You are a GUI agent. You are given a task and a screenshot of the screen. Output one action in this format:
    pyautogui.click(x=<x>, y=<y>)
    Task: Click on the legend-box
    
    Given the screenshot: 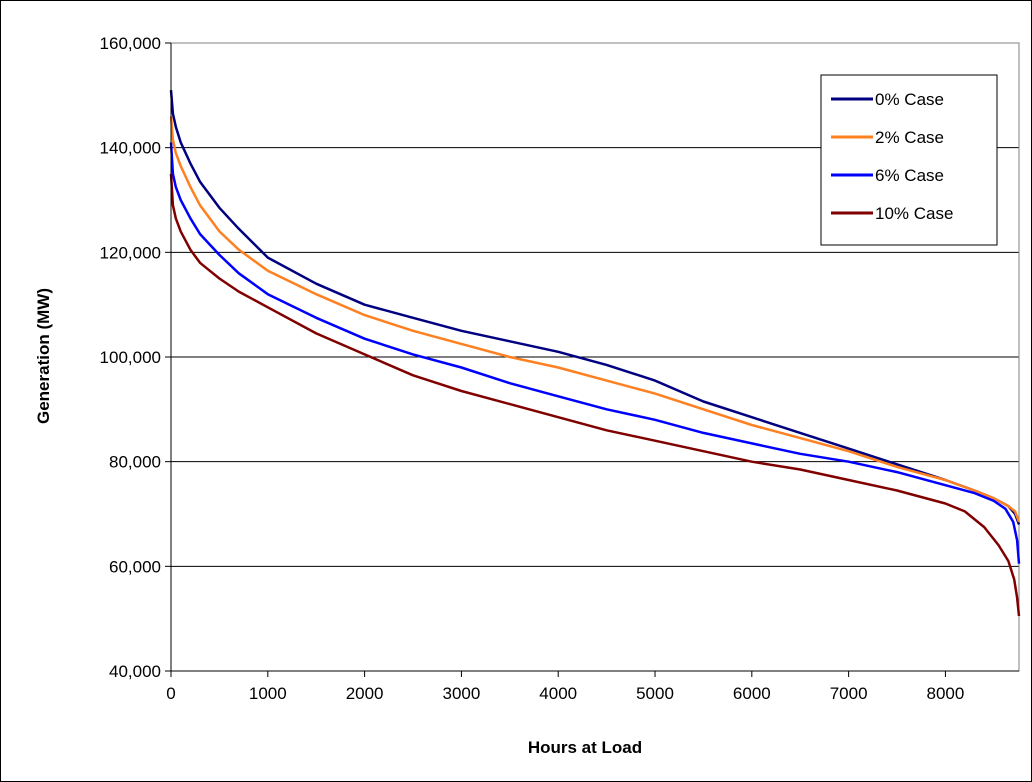 What is the action you would take?
    pyautogui.click(x=909, y=160)
    